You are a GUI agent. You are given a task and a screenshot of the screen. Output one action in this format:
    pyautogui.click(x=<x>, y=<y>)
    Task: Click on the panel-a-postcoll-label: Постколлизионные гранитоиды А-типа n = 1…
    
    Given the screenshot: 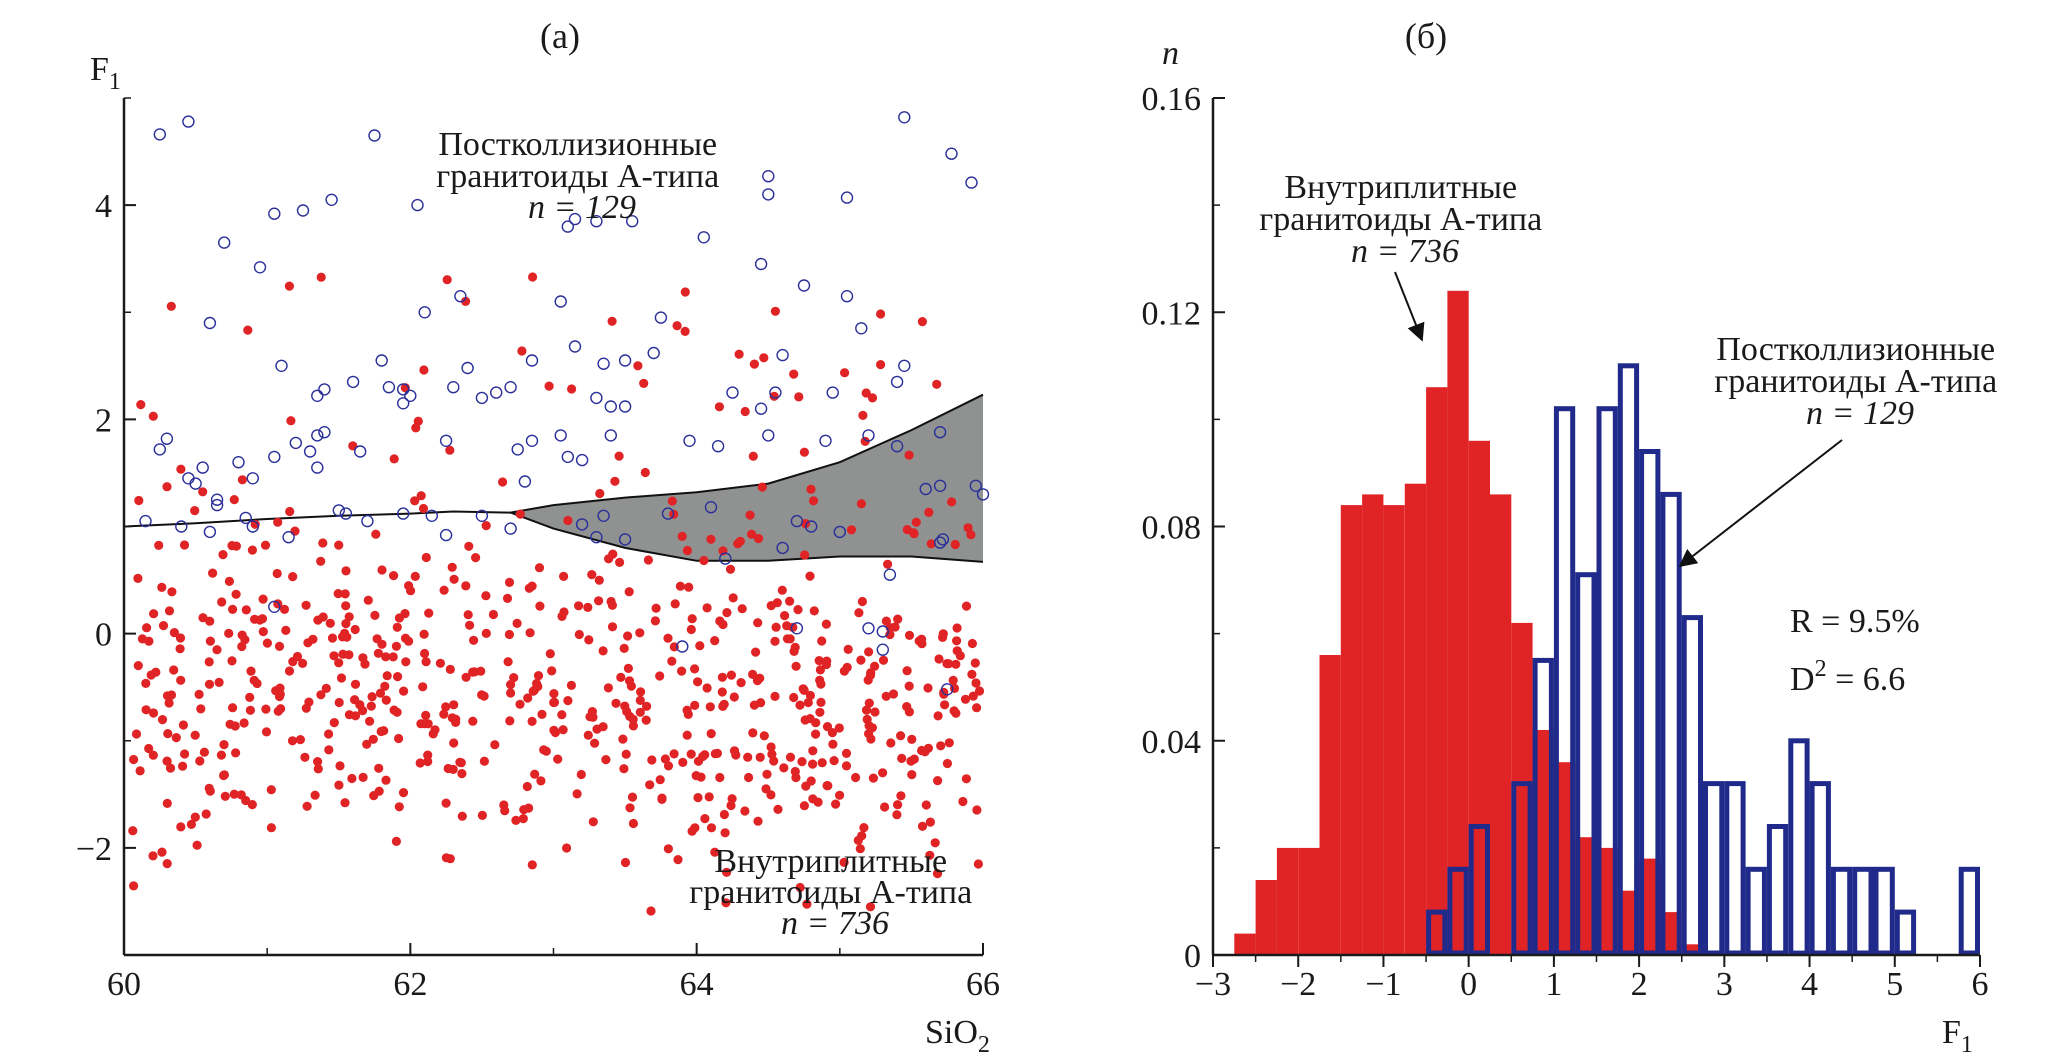 What is the action you would take?
    pyautogui.click(x=581, y=176)
    